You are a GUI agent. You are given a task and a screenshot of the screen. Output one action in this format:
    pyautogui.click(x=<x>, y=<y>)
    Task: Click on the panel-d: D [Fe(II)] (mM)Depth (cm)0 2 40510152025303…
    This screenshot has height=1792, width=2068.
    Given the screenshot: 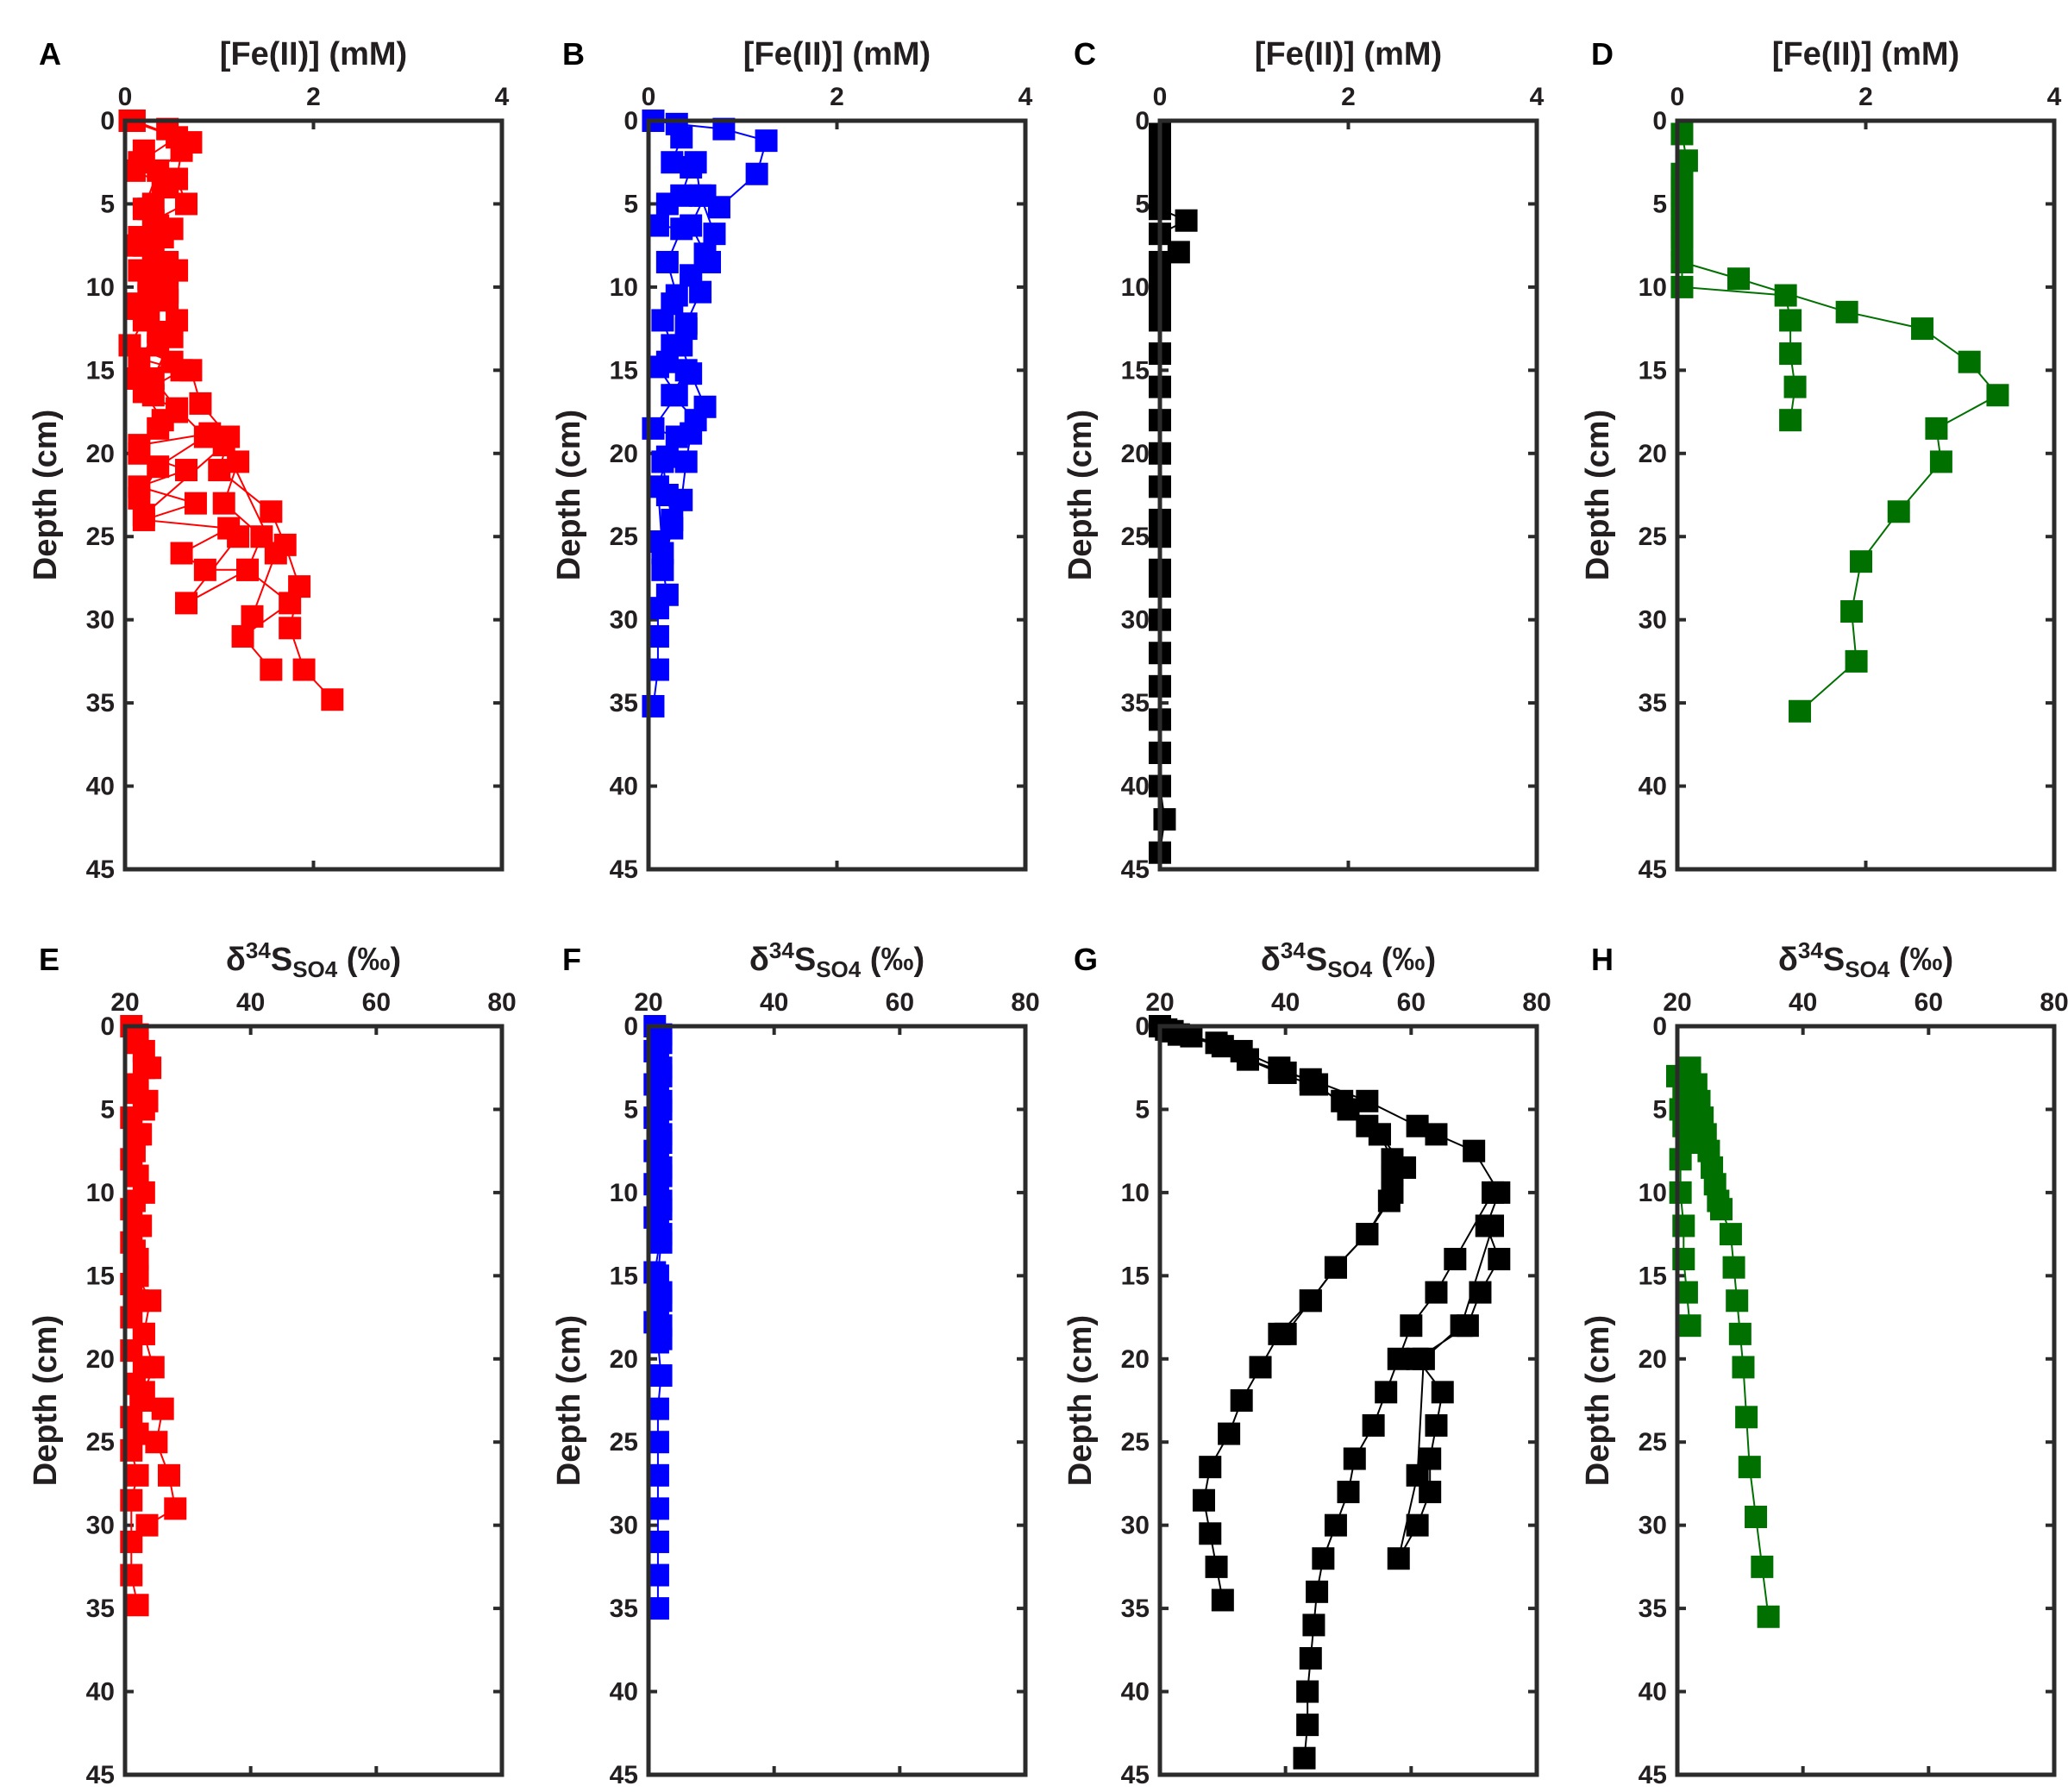 What is the action you would take?
    pyautogui.click(x=1821, y=460)
    